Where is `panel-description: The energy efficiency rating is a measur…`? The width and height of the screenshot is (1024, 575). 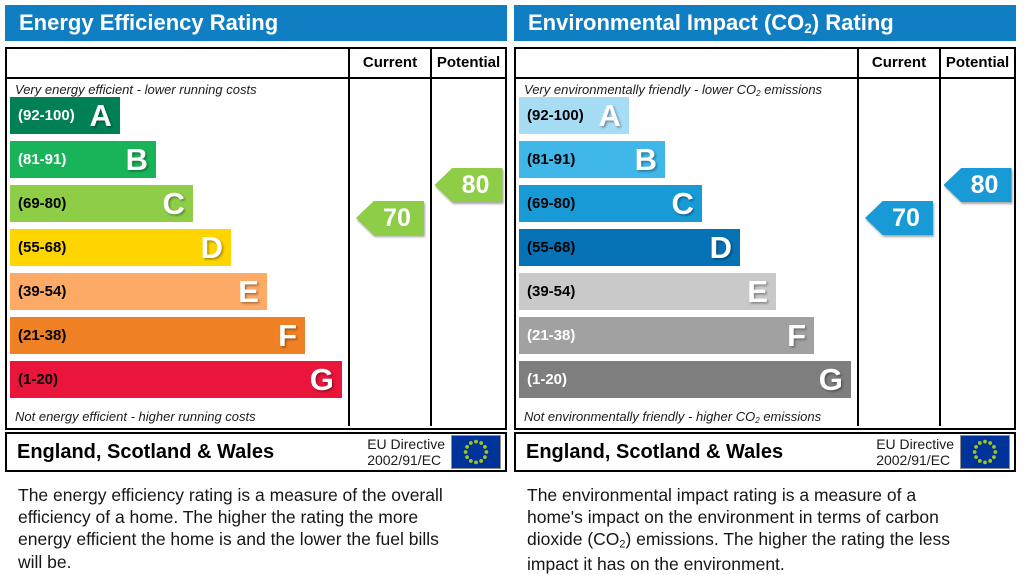 panel-description: The energy efficiency rating is a measur… is located at coordinates (230, 528).